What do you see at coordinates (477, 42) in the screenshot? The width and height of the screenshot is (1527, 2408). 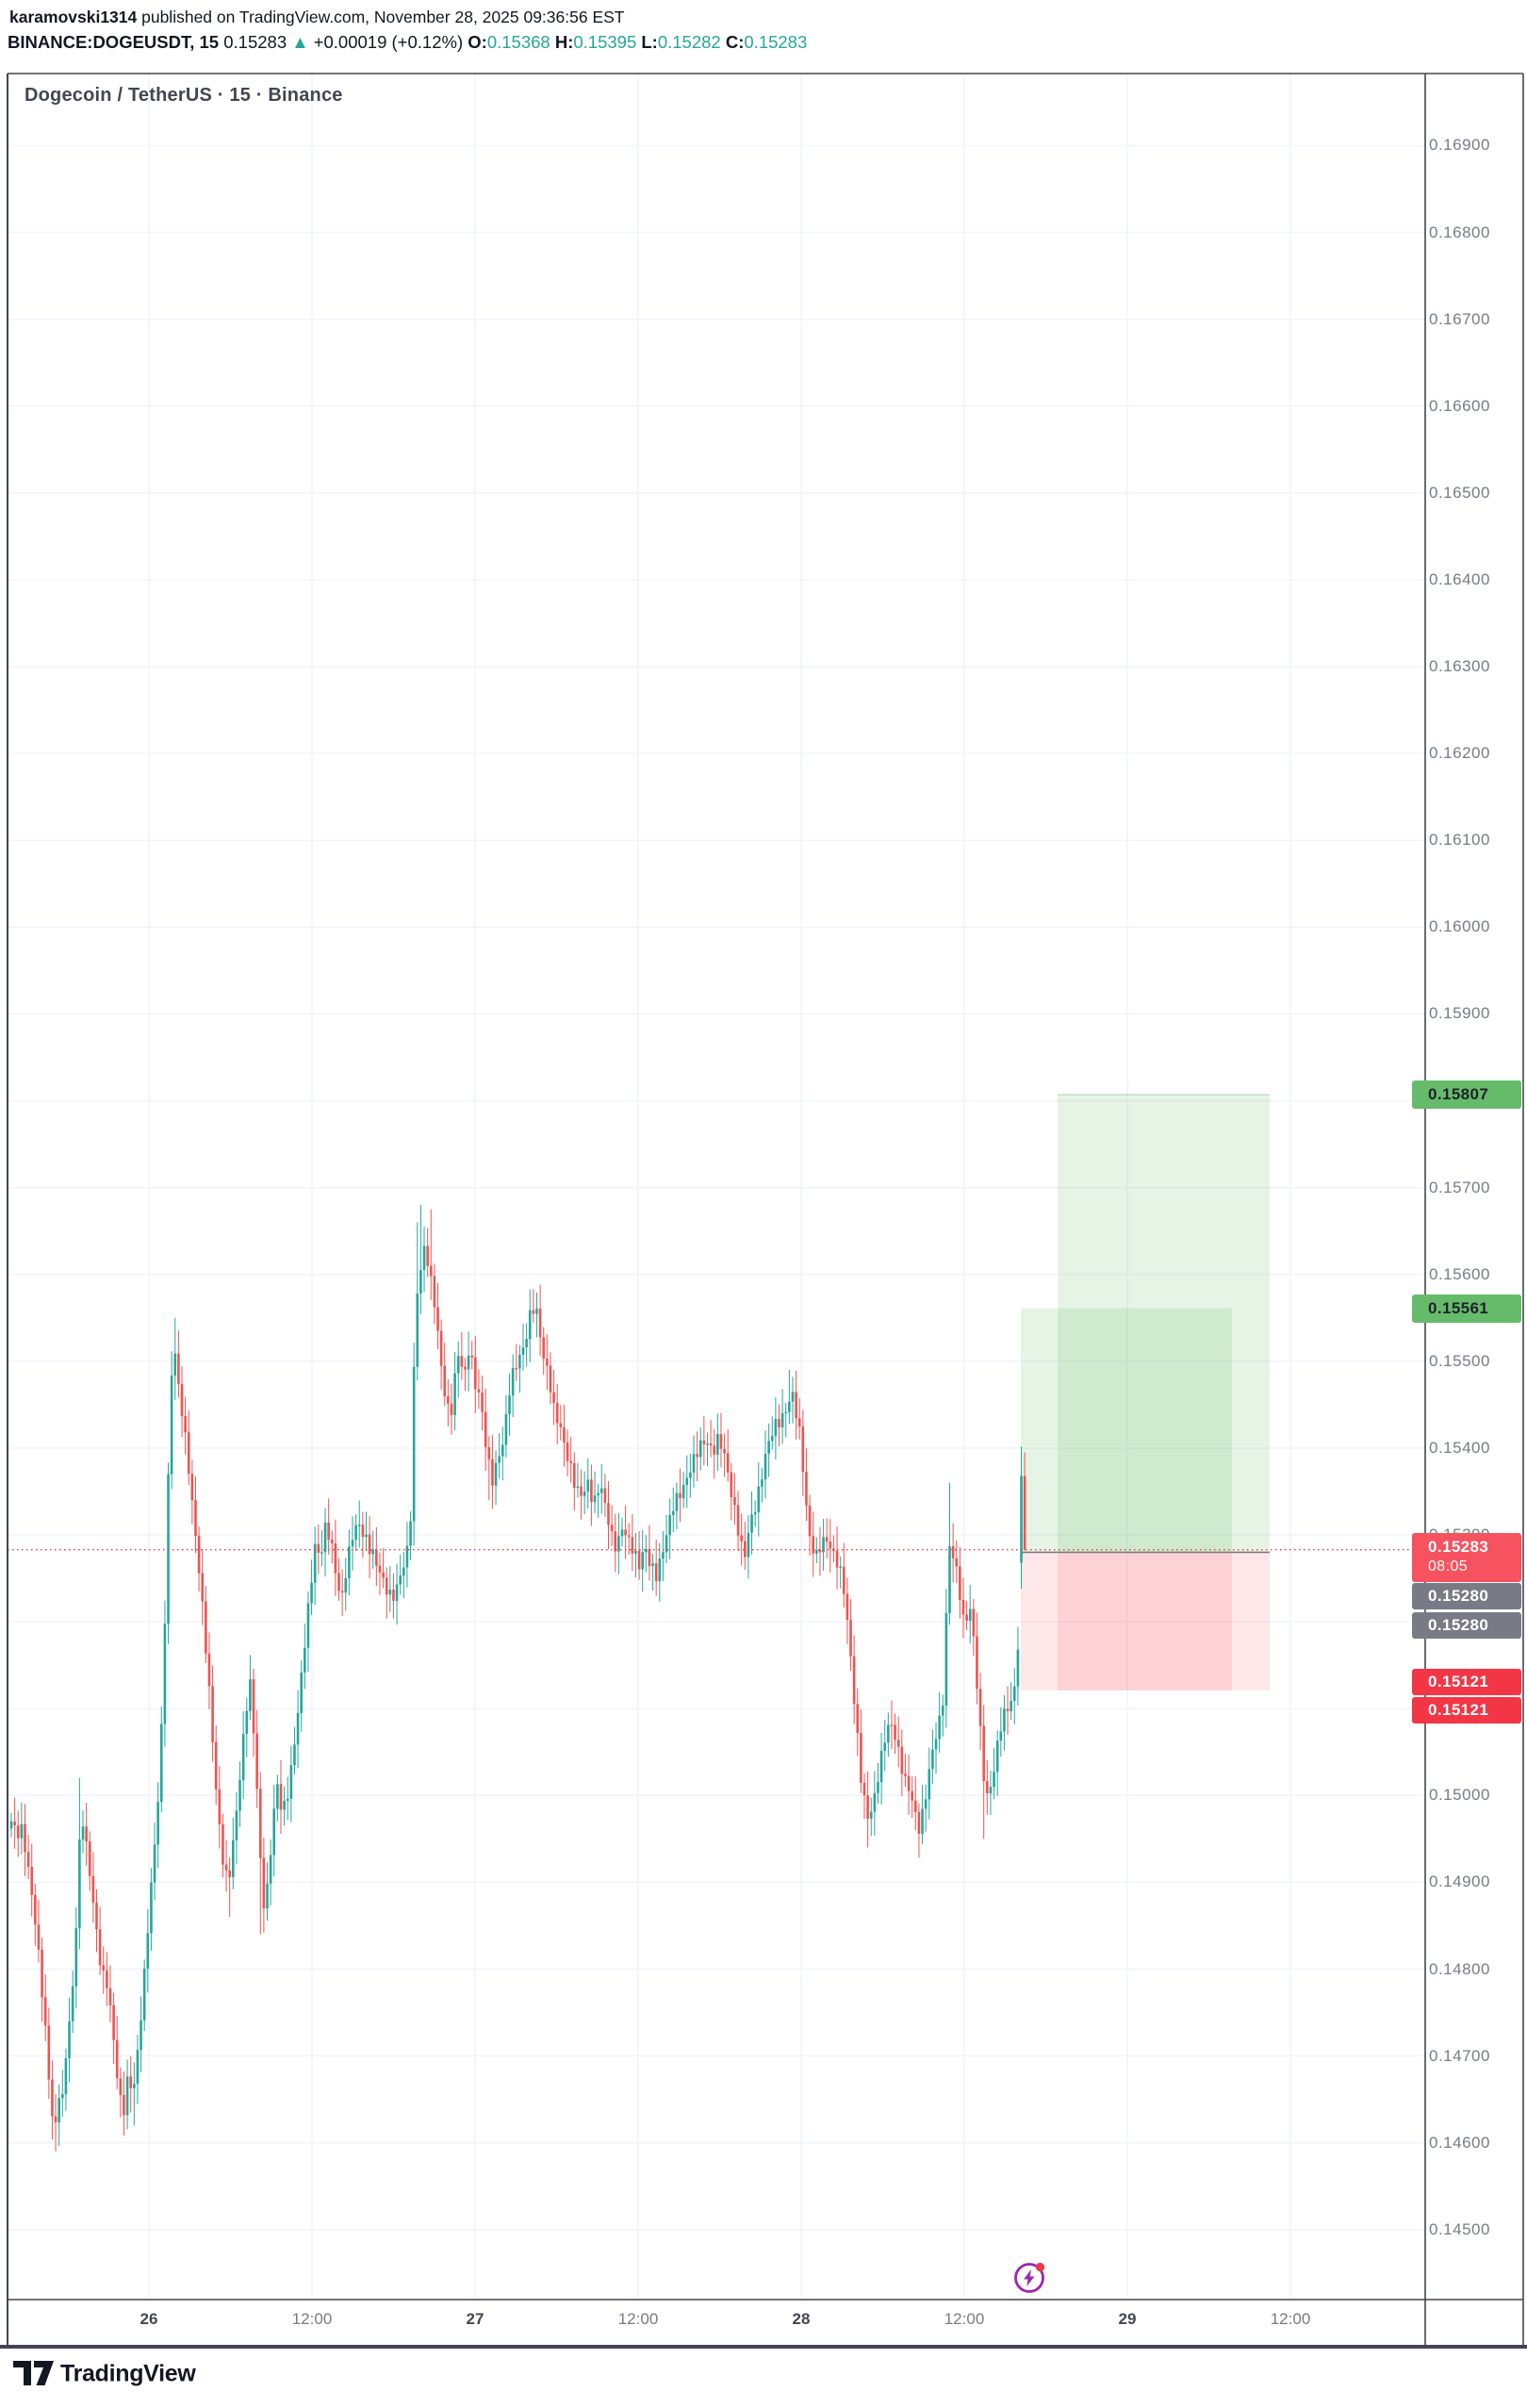 I see `ohlc-text: O:` at bounding box center [477, 42].